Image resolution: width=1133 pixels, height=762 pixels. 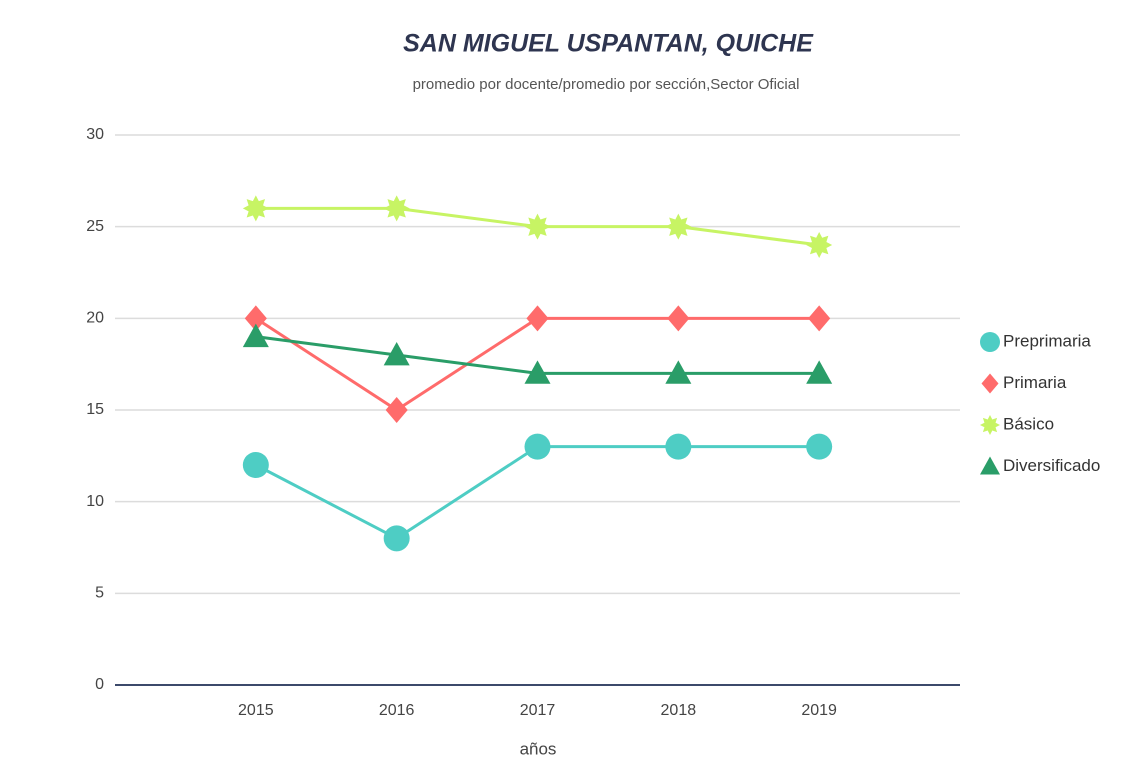 I want to click on y-tick-label: 15, so click(x=95, y=409).